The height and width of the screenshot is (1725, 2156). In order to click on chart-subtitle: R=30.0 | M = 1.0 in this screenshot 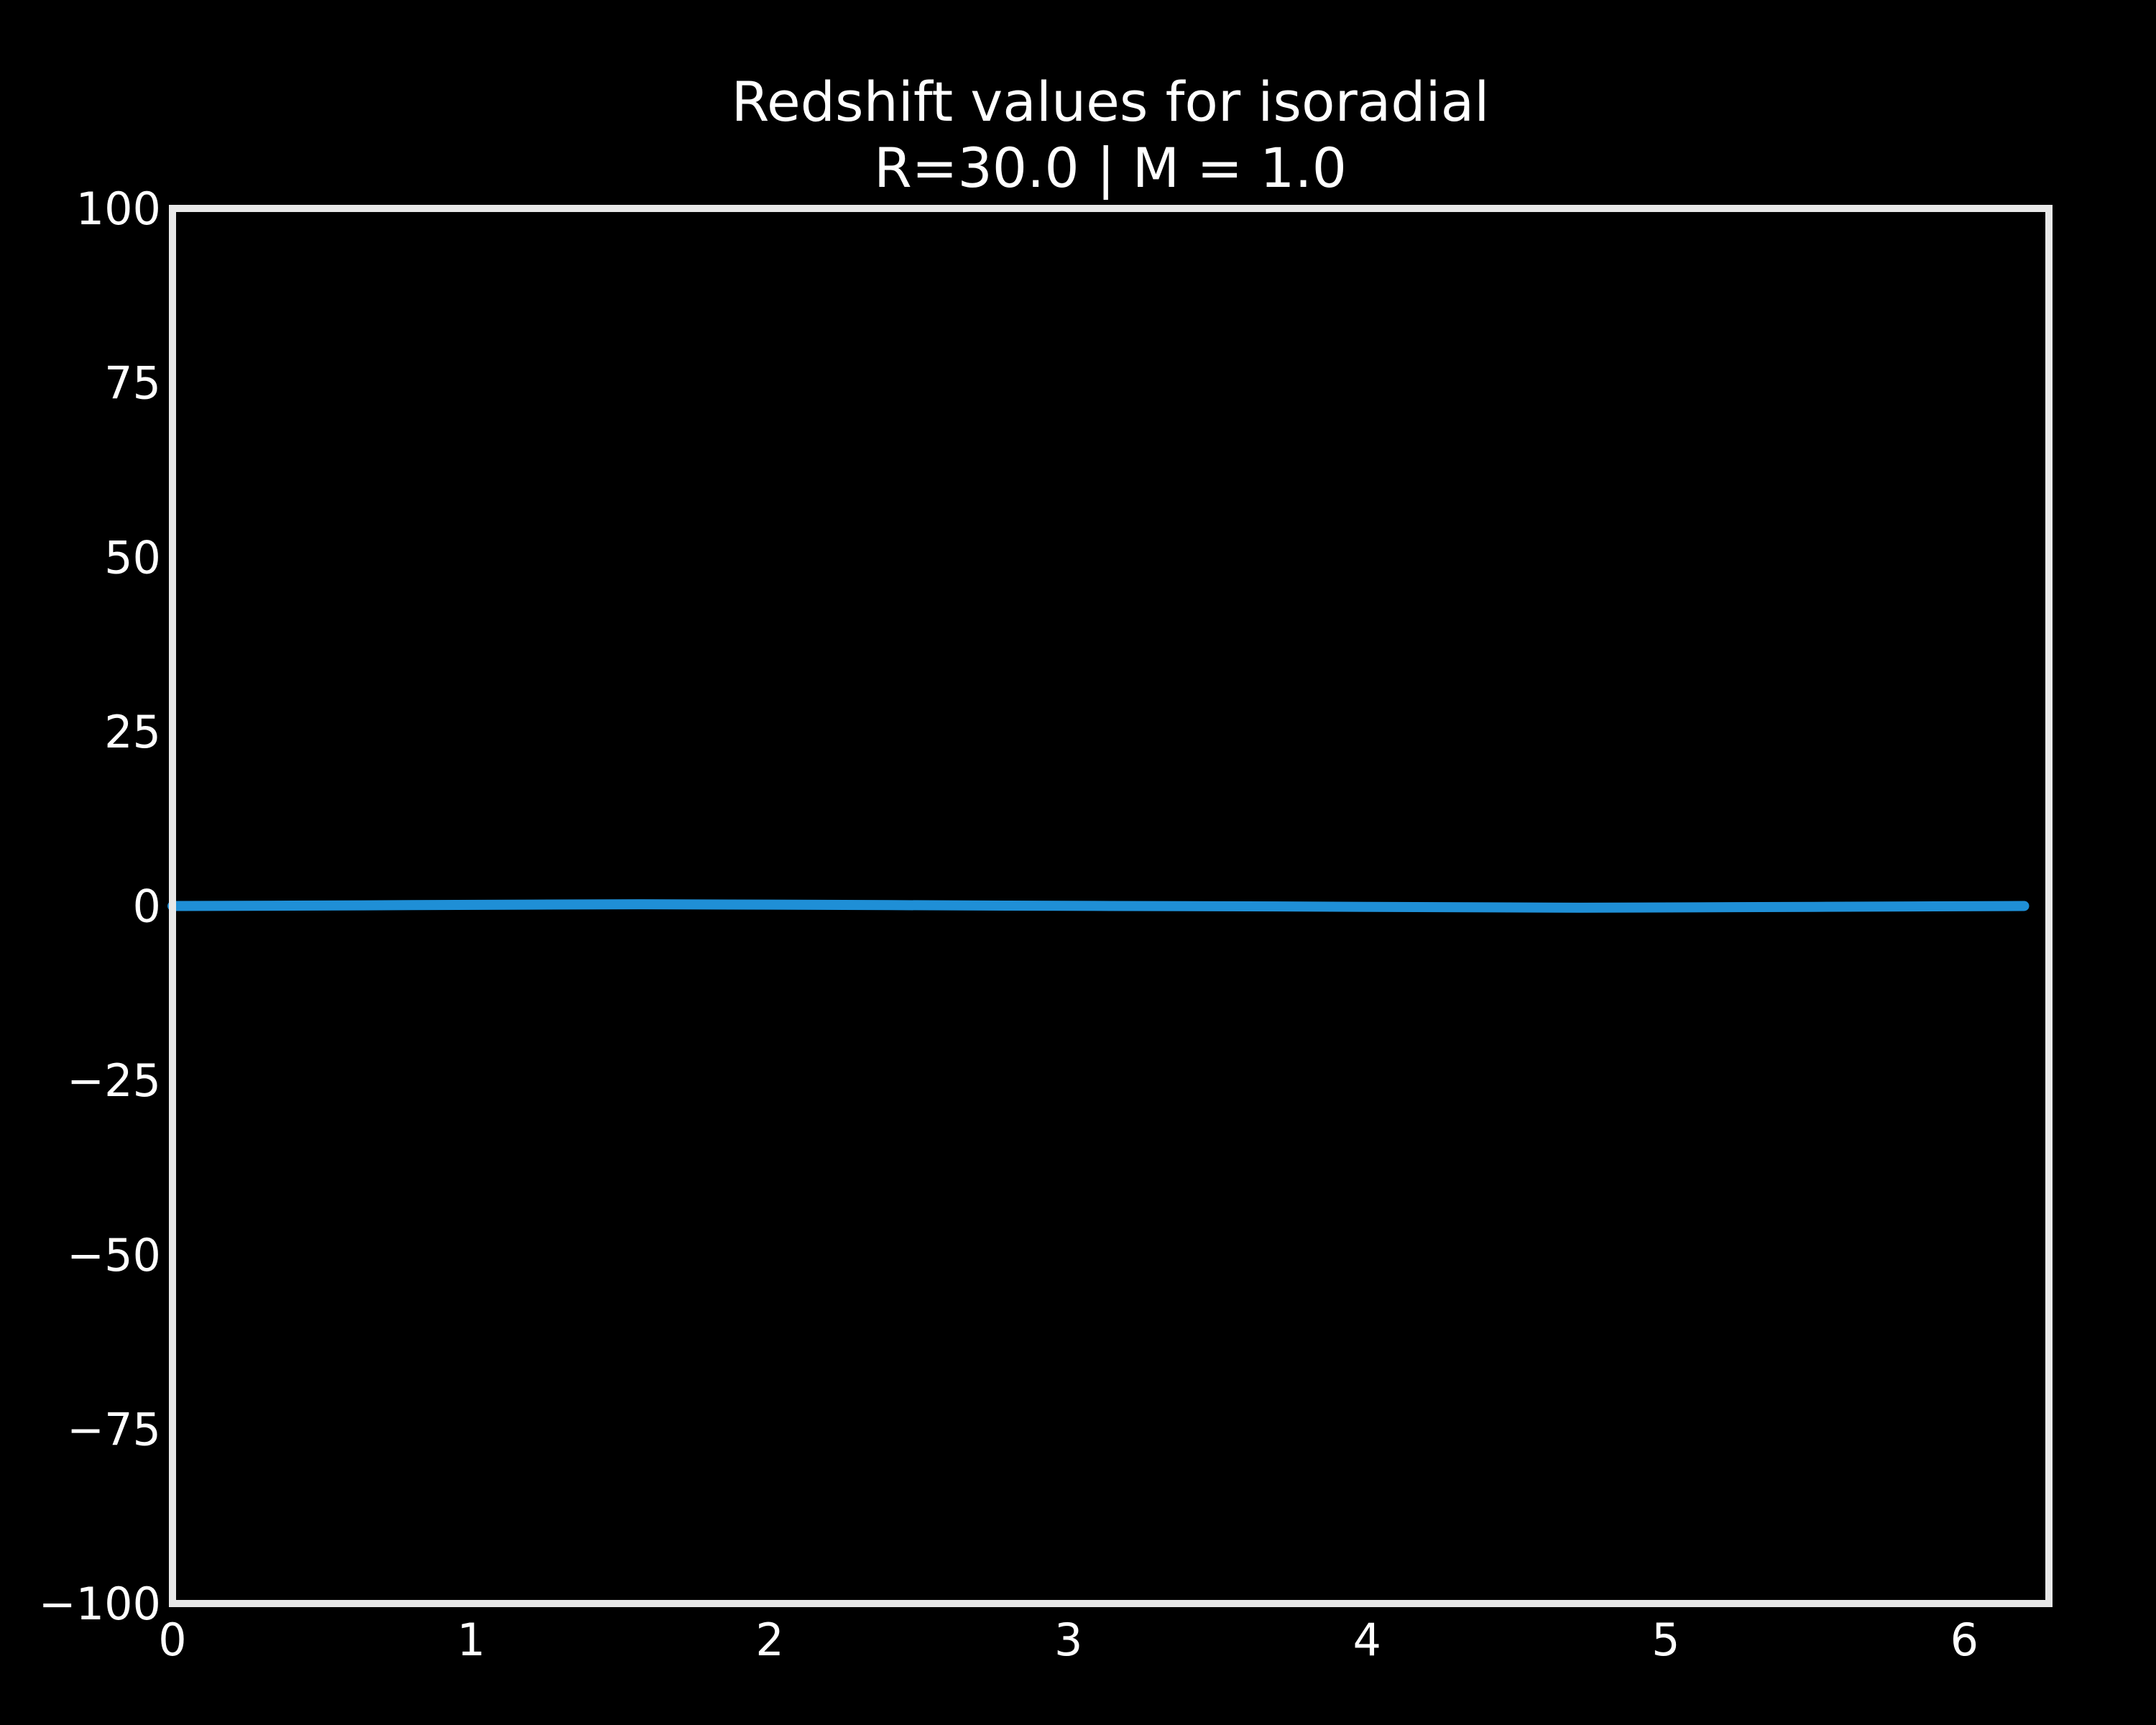, I will do `click(1110, 168)`.